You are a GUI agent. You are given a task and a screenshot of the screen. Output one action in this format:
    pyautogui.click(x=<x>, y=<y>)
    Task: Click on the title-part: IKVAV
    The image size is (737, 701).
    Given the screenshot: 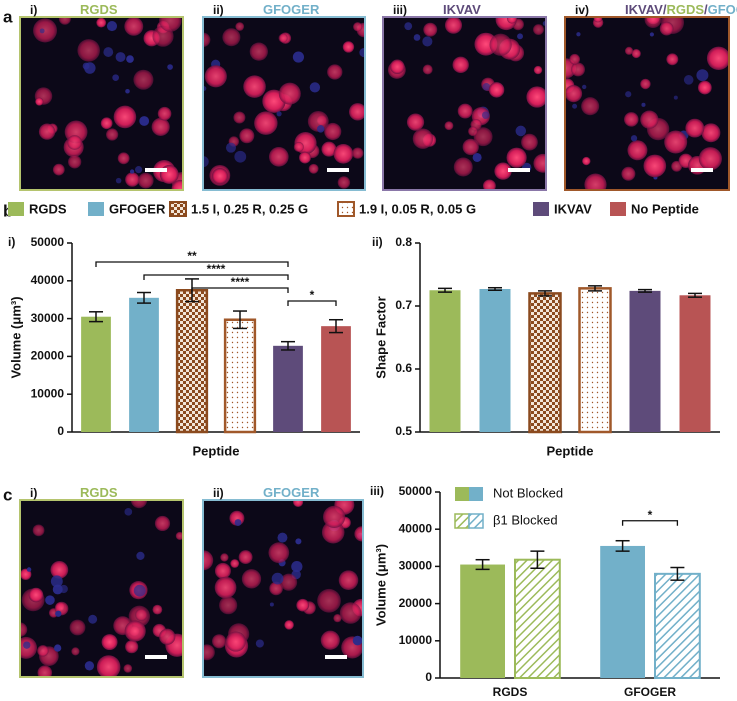 What is the action you would take?
    pyautogui.click(x=462, y=9)
    